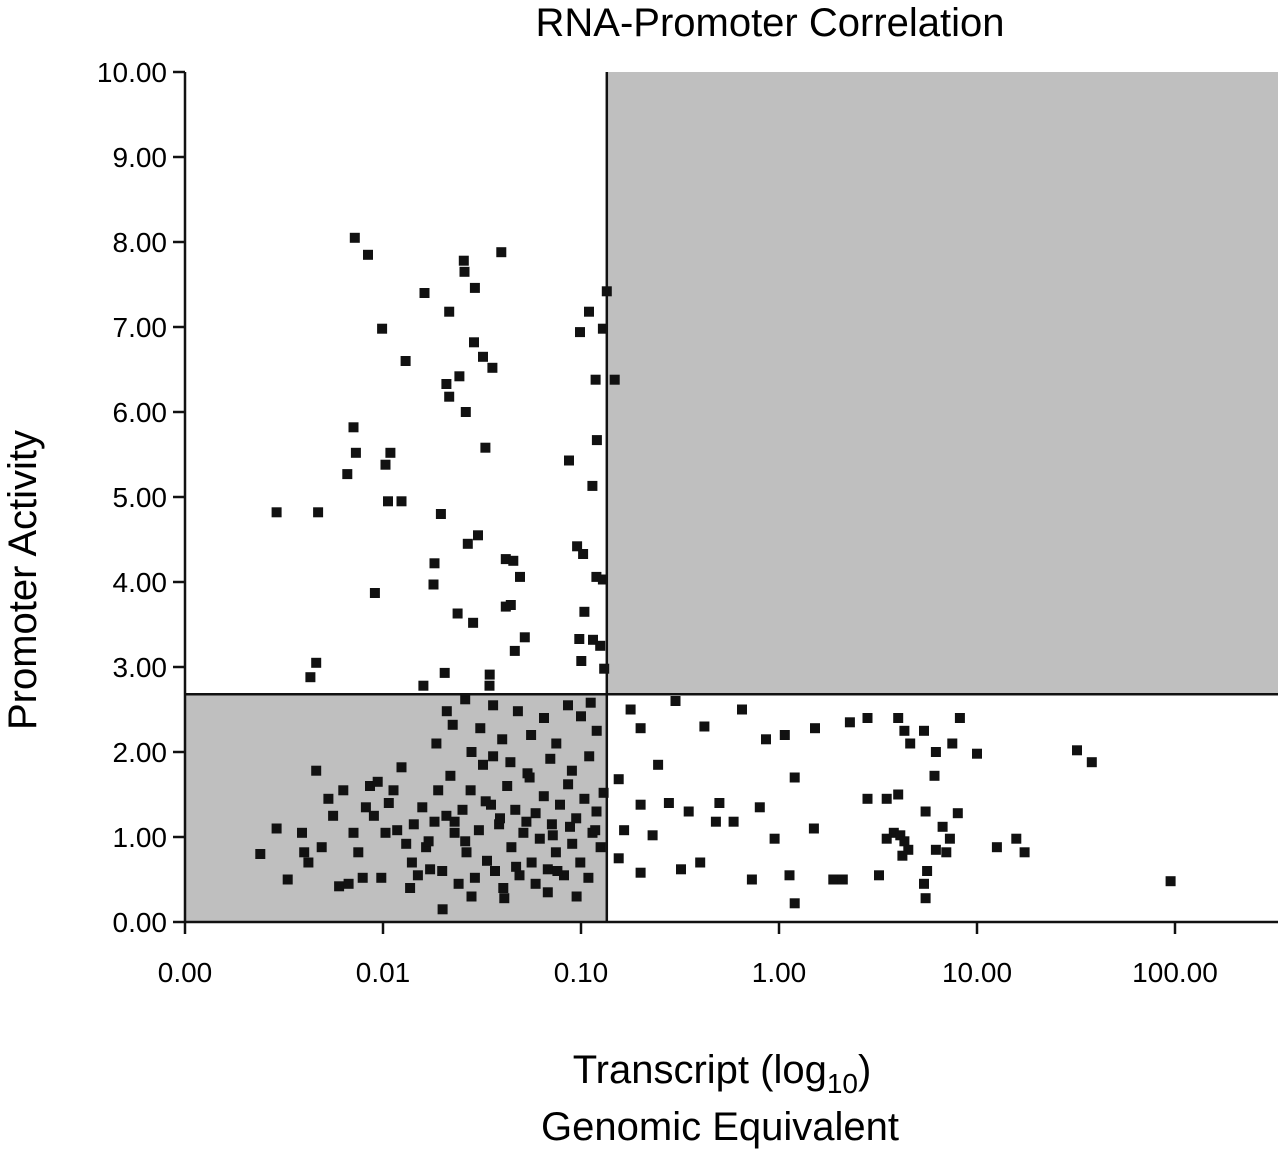 The height and width of the screenshot is (1152, 1280). Describe the element at coordinates (140, 157) in the screenshot. I see `y-tick-label: 9.00` at that location.